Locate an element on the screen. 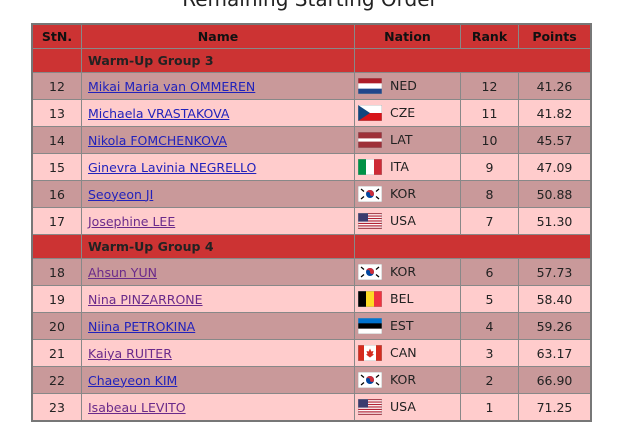  skater-link: Nina PINZARRONE is located at coordinates (145, 299).